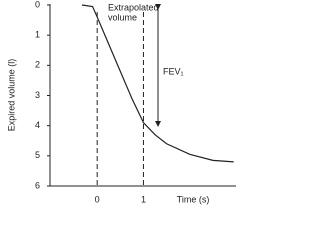 This screenshot has height=240, width=320. What do you see at coordinates (143, 199) in the screenshot?
I see `x-tick-label: 1` at bounding box center [143, 199].